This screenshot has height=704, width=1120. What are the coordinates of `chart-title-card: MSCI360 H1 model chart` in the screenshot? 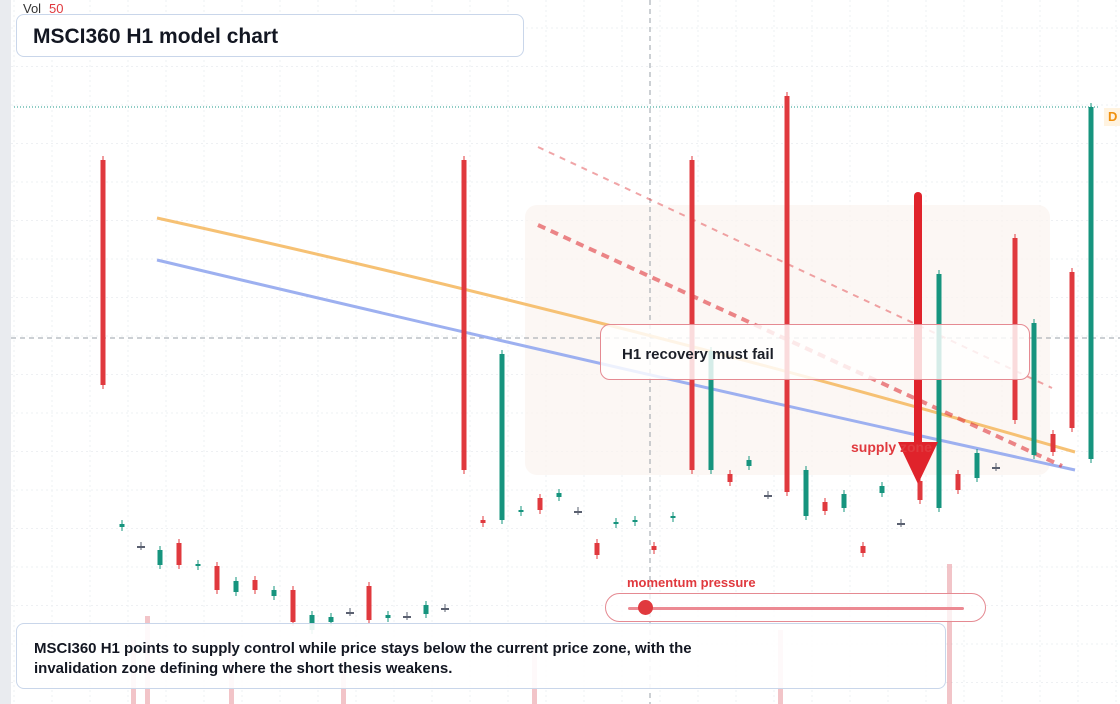 It's located at (270, 35).